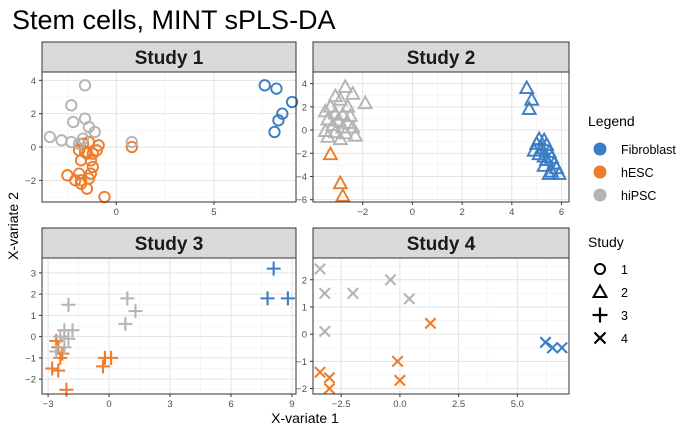 The image size is (700, 432). I want to click on panel-border, so click(169, 137).